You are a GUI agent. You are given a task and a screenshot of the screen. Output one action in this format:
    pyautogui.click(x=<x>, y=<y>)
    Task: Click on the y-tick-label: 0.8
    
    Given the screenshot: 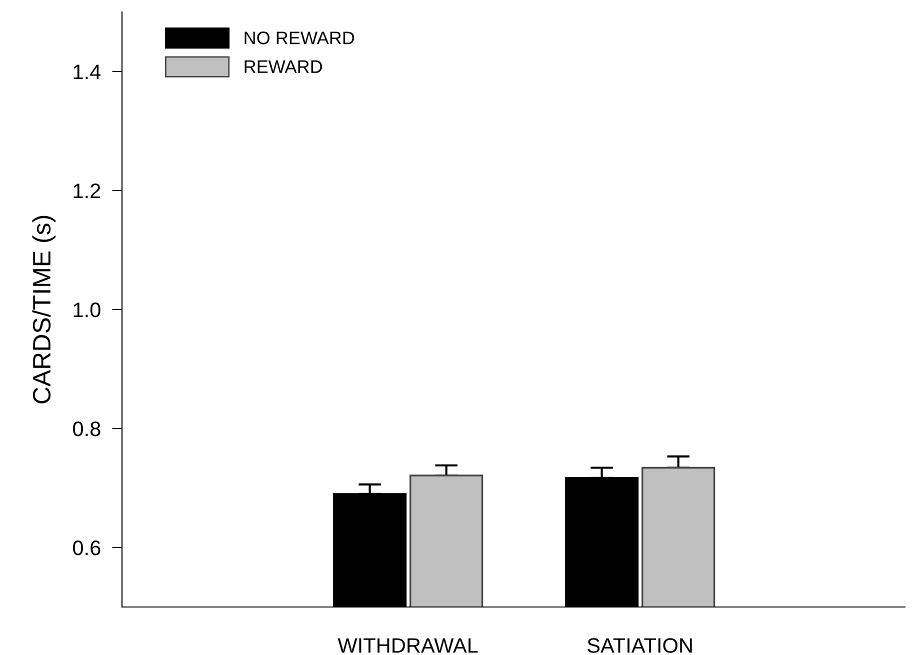 What is the action you would take?
    pyautogui.click(x=86, y=429)
    